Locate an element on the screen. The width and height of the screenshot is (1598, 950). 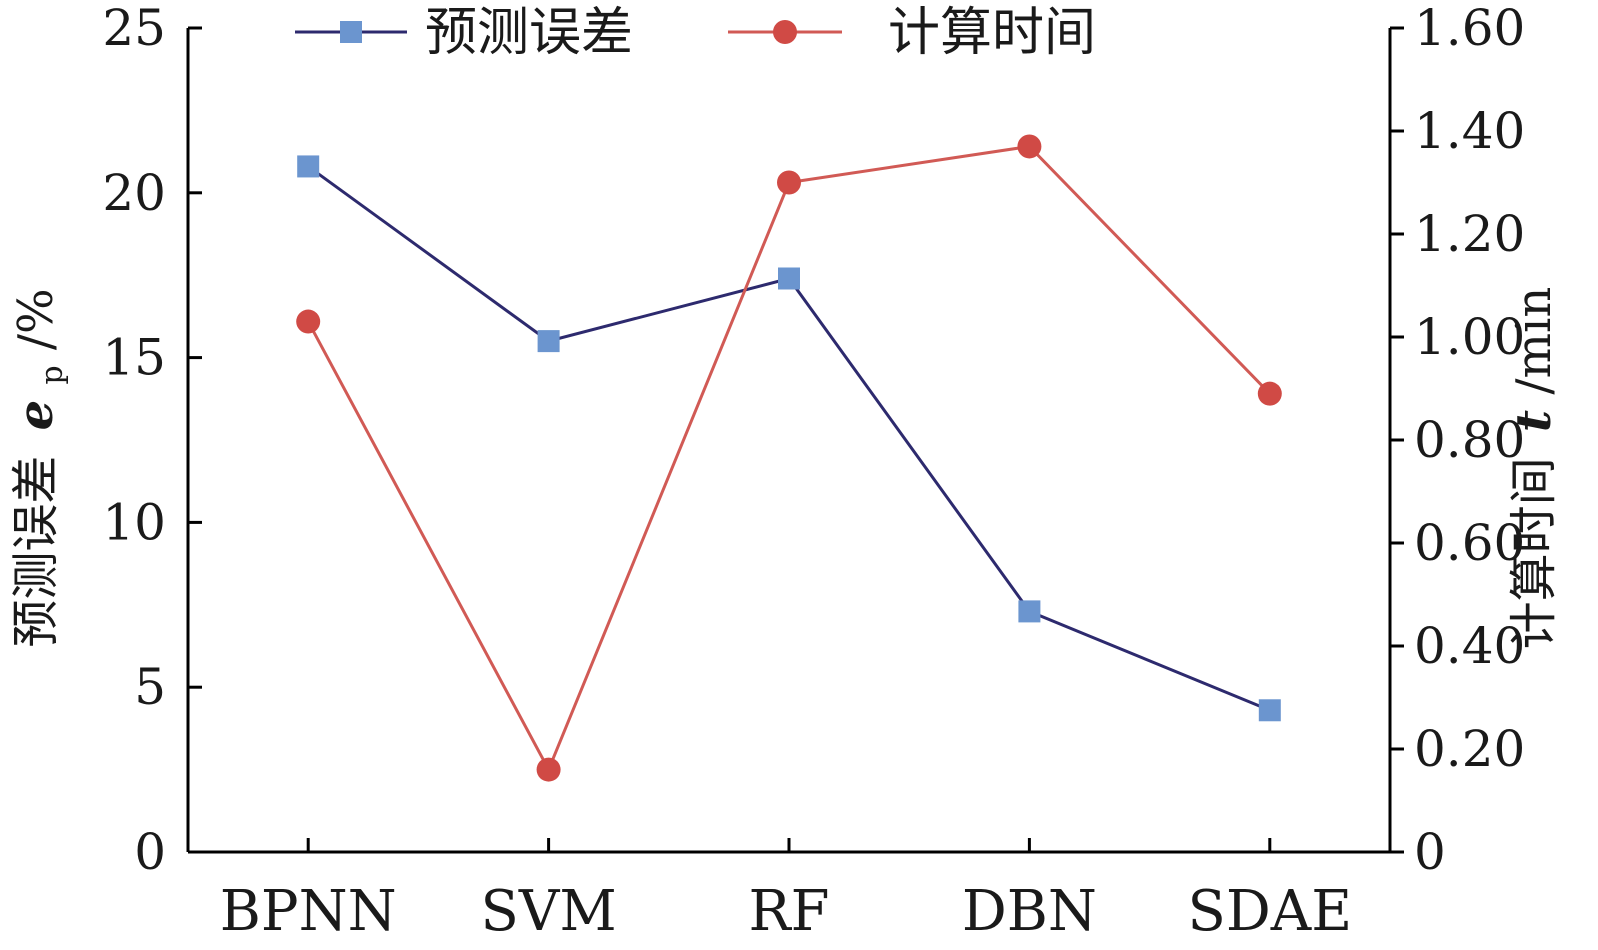
left-axis-title-unit: /% is located at coordinates (36, 319).